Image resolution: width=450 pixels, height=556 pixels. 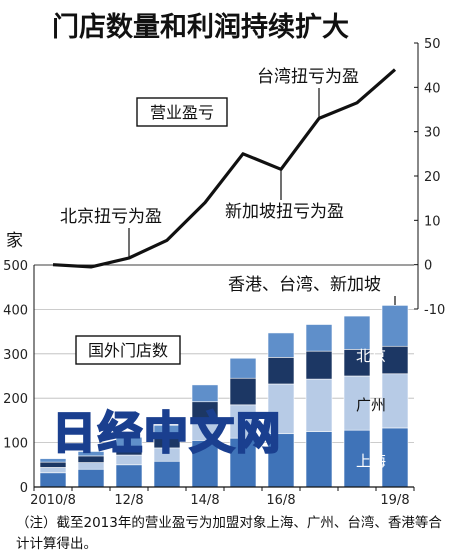 What do you see at coordinates (428, 266) in the screenshot?
I see `right-tick-label: 0` at bounding box center [428, 266].